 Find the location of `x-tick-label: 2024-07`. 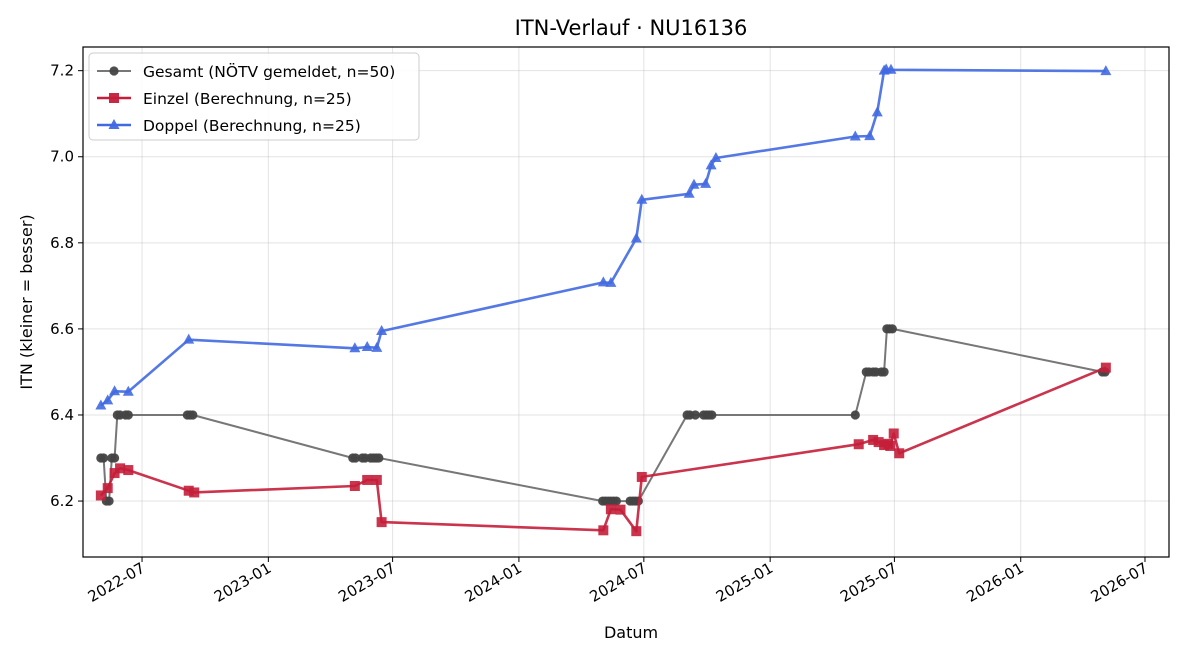

x-tick-label: 2024-07 is located at coordinates (618, 582).